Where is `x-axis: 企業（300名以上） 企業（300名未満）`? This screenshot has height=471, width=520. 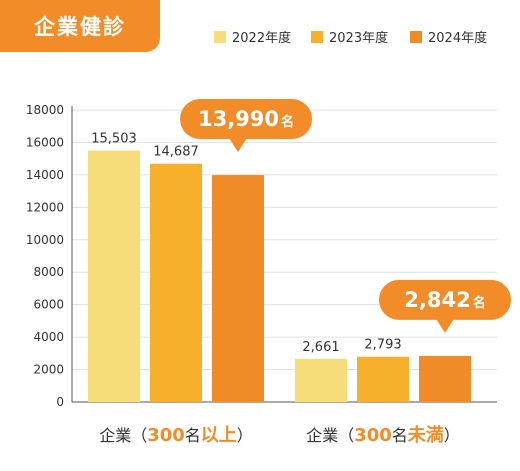 x-axis: 企業（300名以上） 企業（300名未満） is located at coordinates (279, 435).